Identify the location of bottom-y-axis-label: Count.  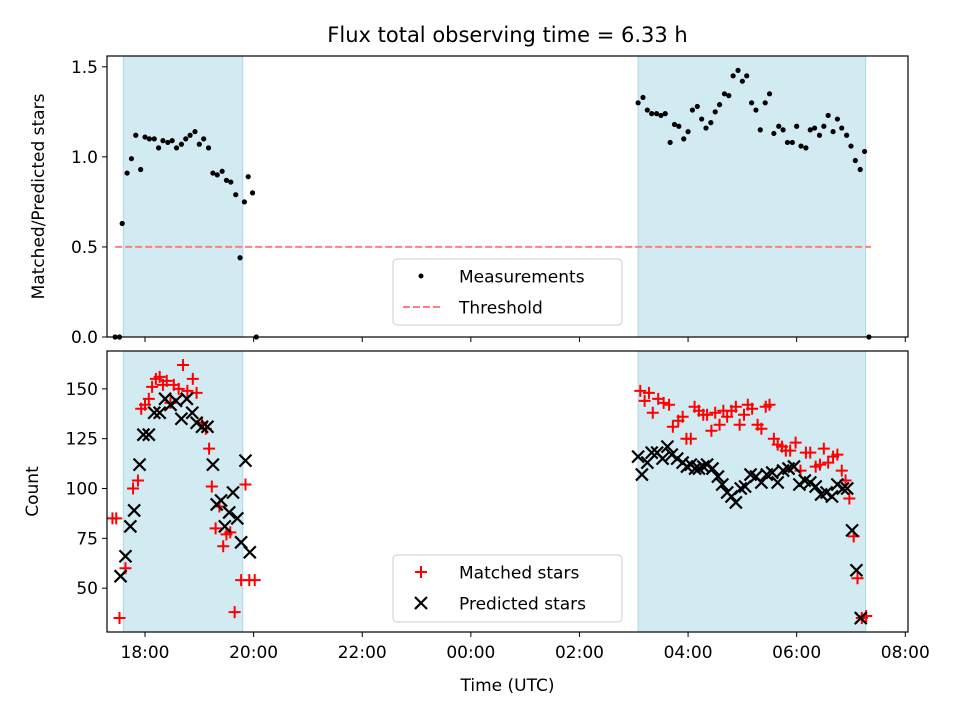
(33, 491).